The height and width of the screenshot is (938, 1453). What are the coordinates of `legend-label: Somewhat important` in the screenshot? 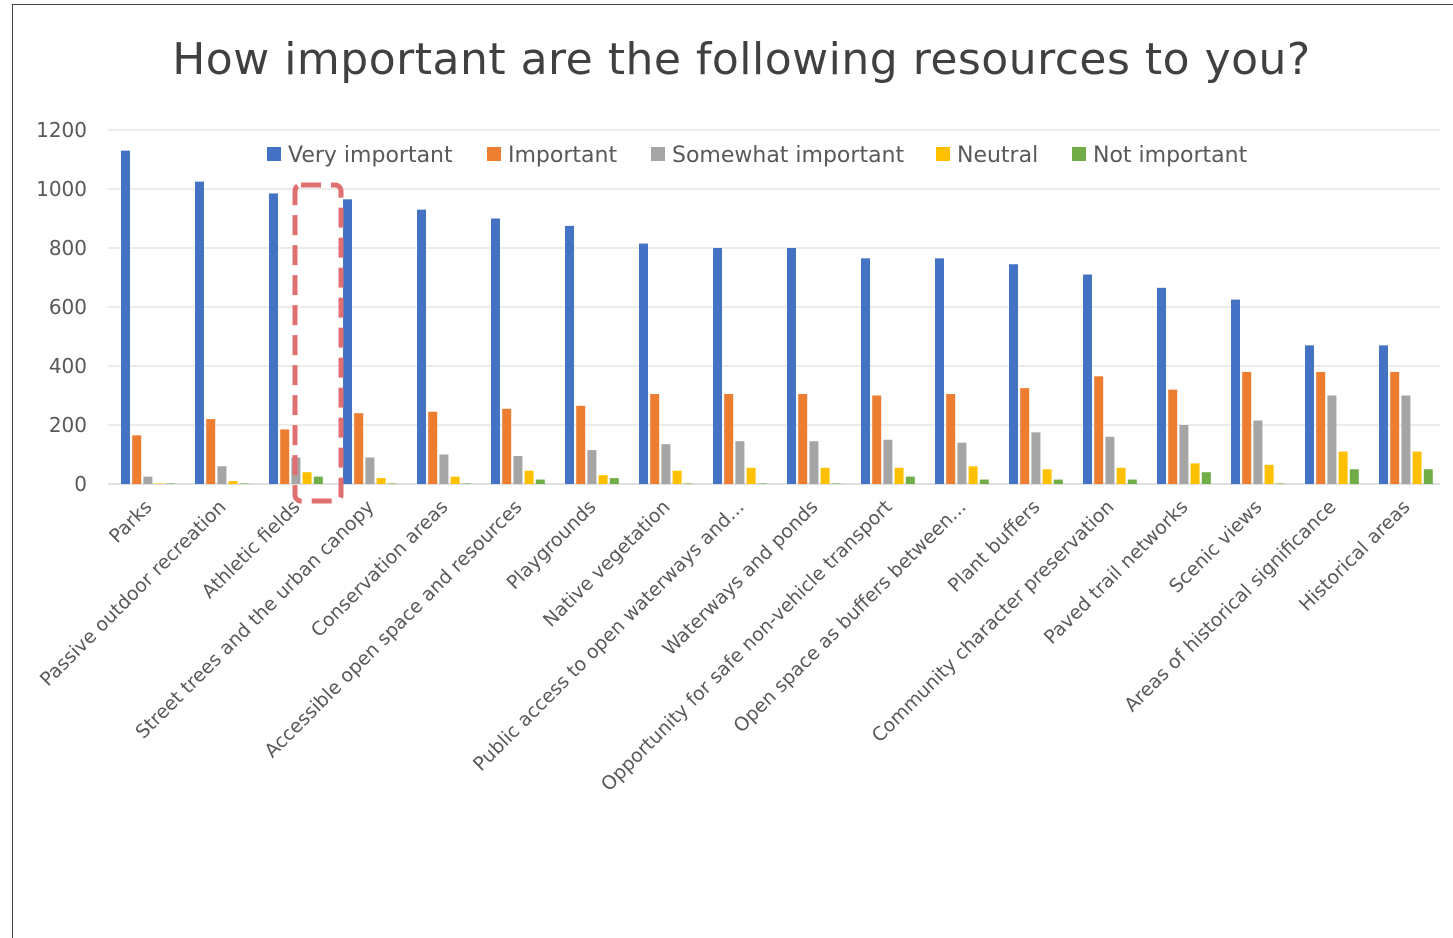 It's located at (788, 155).